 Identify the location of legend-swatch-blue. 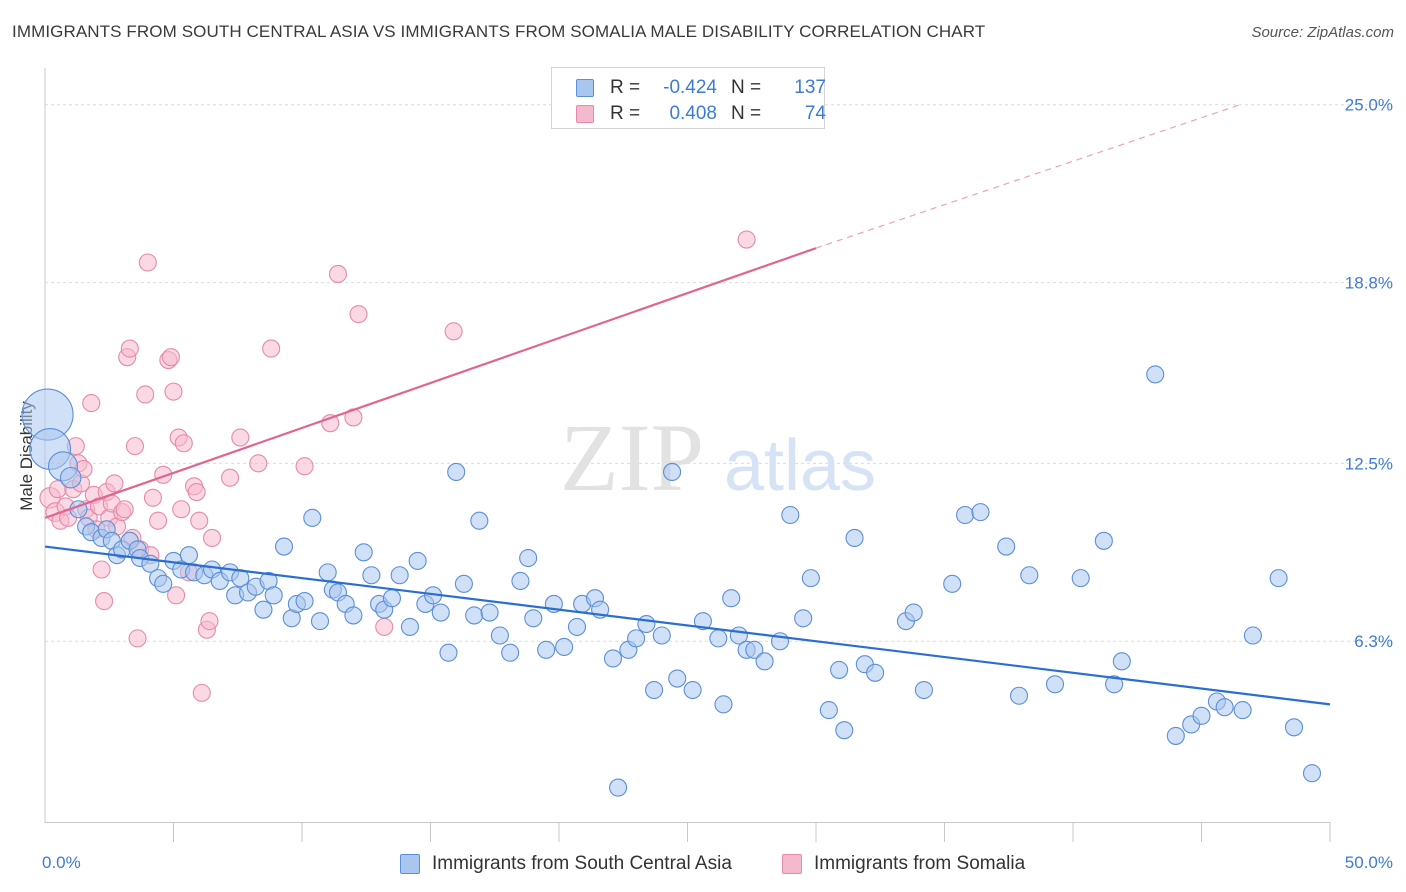
(410, 864).